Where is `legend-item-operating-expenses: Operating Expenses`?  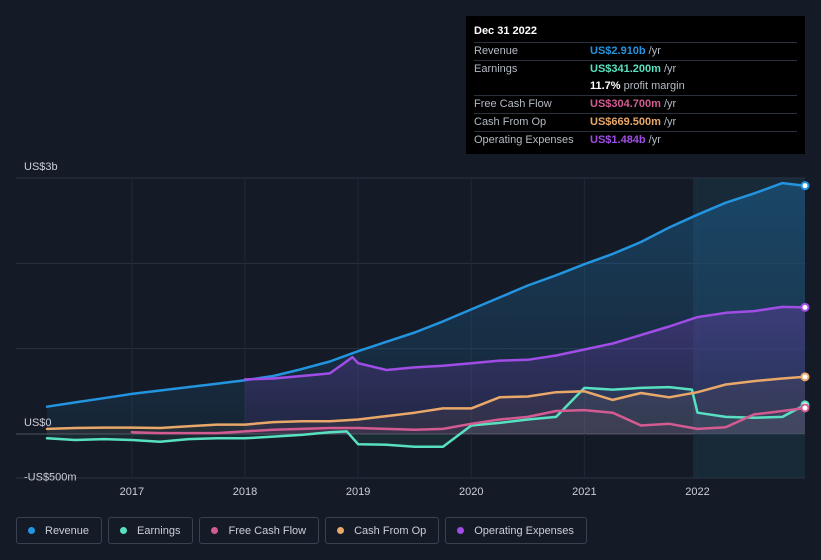
legend-item-operating-expenses: Operating Expenses is located at coordinates (516, 530).